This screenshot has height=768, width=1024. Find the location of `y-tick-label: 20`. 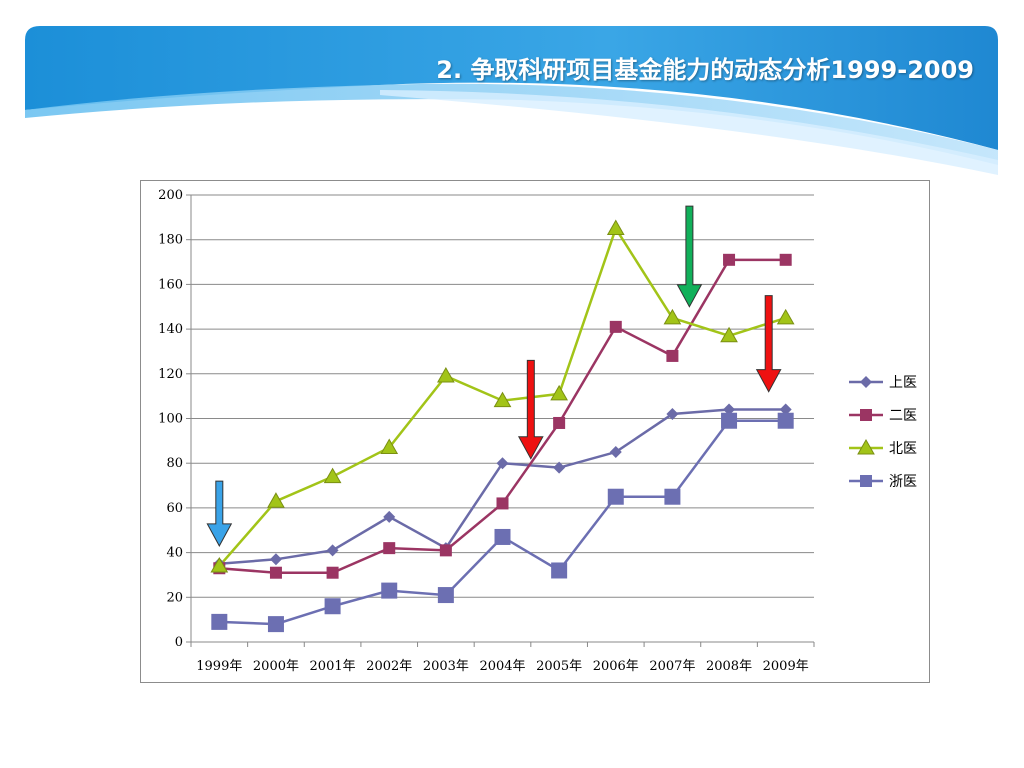

y-tick-label: 20 is located at coordinates (174, 597).